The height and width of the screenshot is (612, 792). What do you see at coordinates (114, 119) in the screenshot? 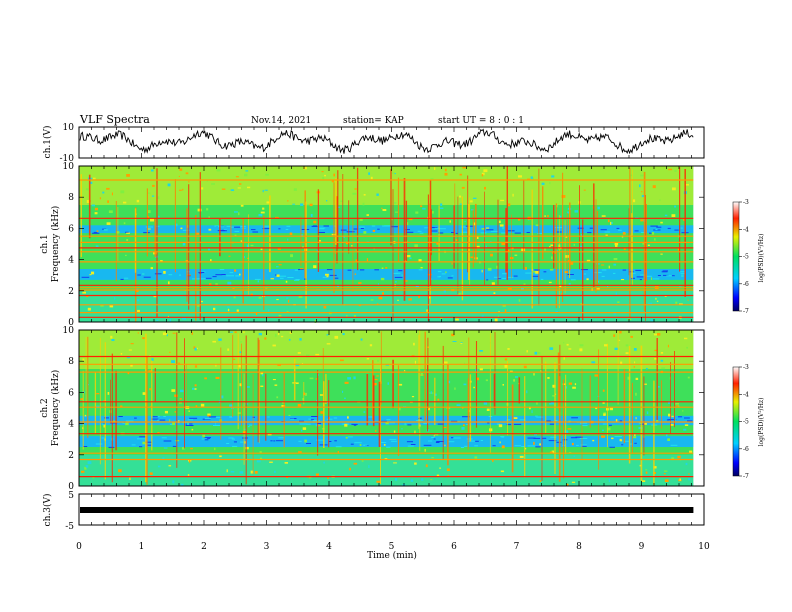
I see `figure-title: VLF Spectra` at bounding box center [114, 119].